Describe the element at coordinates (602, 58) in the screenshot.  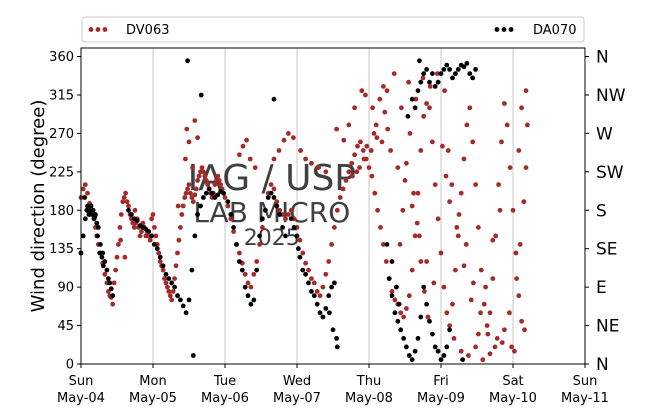
I see `y2-tick-label: N` at that location.